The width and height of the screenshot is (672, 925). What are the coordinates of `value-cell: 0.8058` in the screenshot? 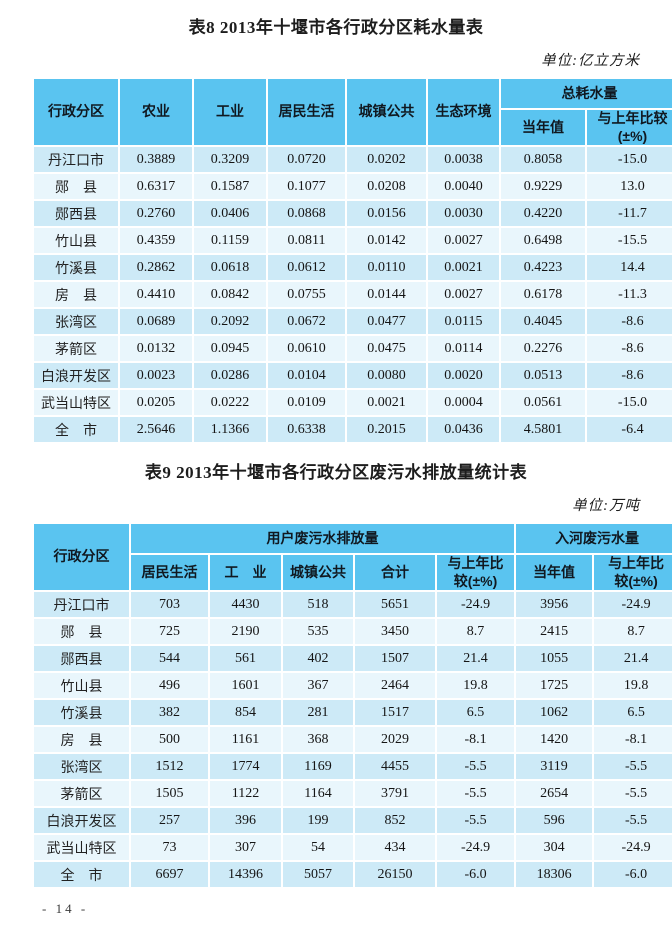 It's located at (543, 159).